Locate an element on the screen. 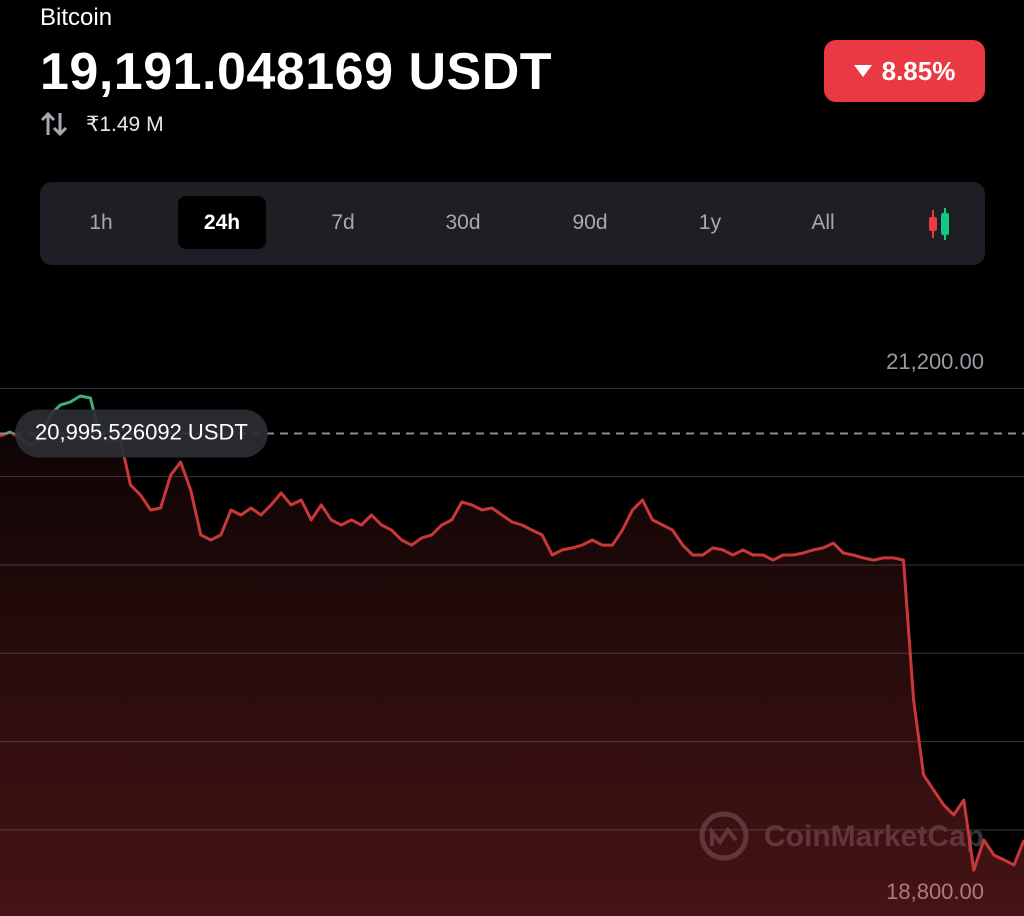  reference-label: 20,995.526092 USDT is located at coordinates (141, 431).